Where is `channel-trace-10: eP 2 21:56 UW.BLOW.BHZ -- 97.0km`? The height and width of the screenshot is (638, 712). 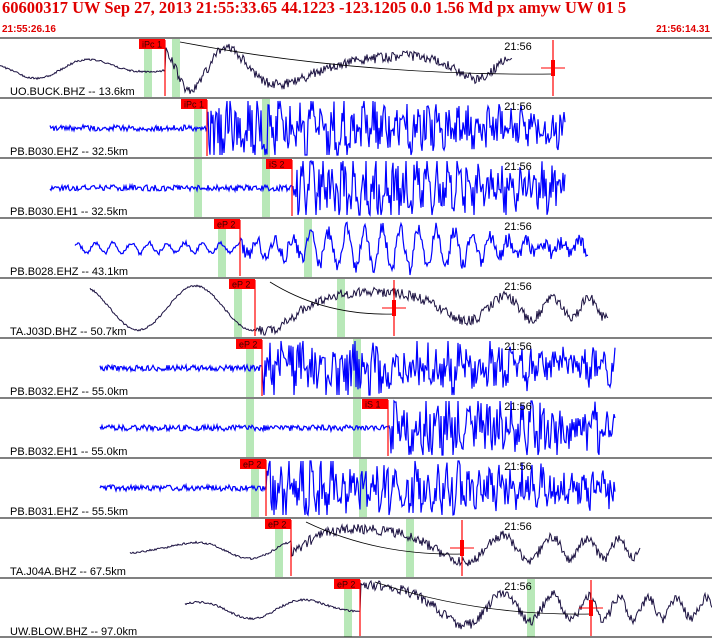 channel-trace-10: eP 2 21:56 UW.BLOW.BHZ -- 97.0km is located at coordinates (356, 607).